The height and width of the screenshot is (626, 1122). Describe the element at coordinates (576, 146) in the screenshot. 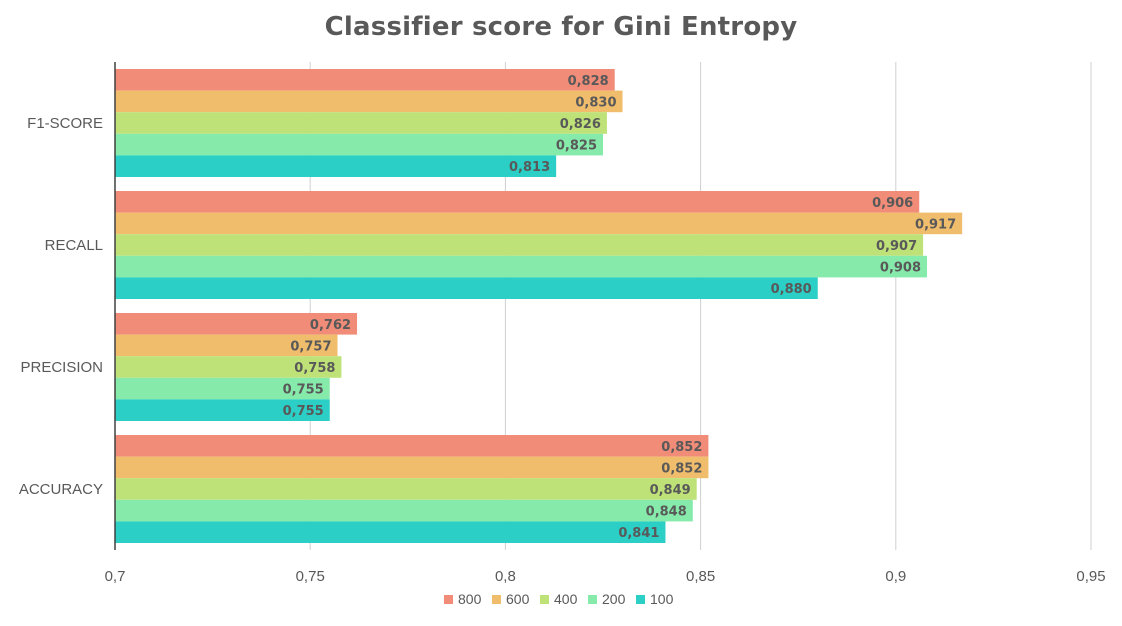

I see `data-label: 0,825` at that location.